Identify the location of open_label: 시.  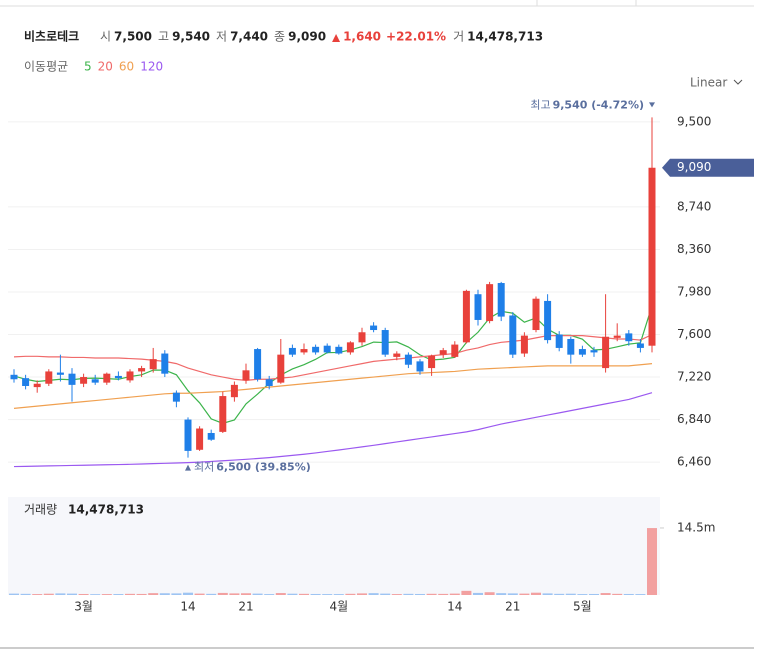
(105, 37).